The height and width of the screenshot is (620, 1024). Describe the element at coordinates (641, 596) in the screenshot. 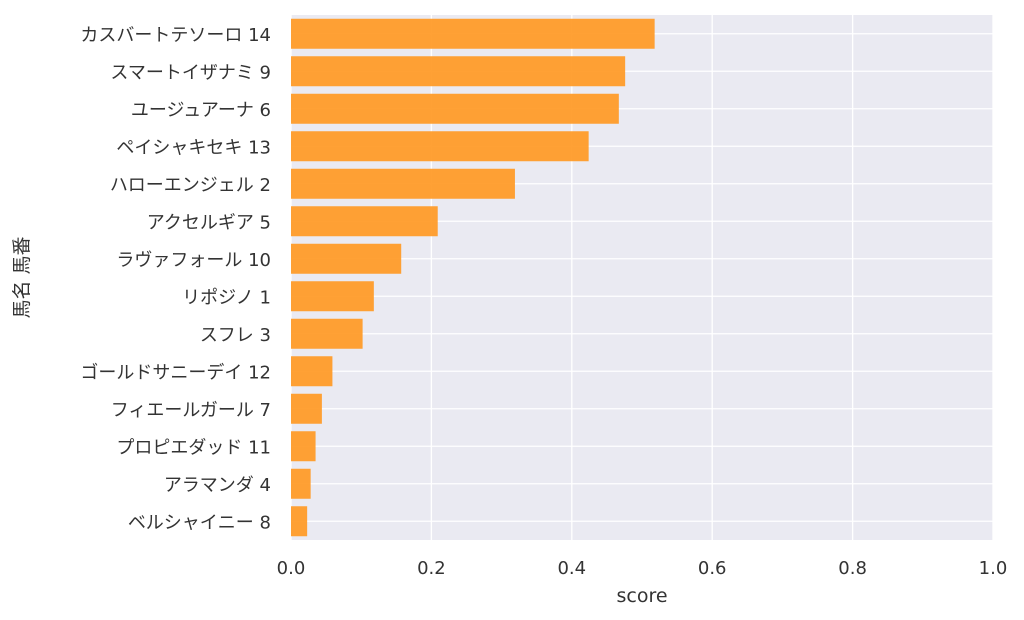

I see `x-axis-label: score` at that location.